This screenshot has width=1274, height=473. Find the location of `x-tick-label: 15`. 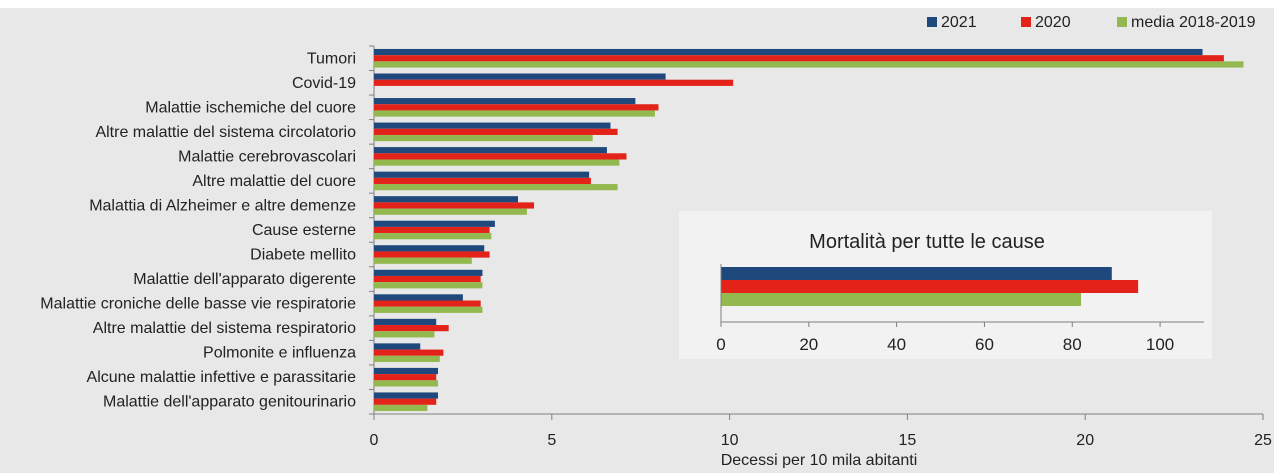

x-tick-label: 15 is located at coordinates (908, 440).